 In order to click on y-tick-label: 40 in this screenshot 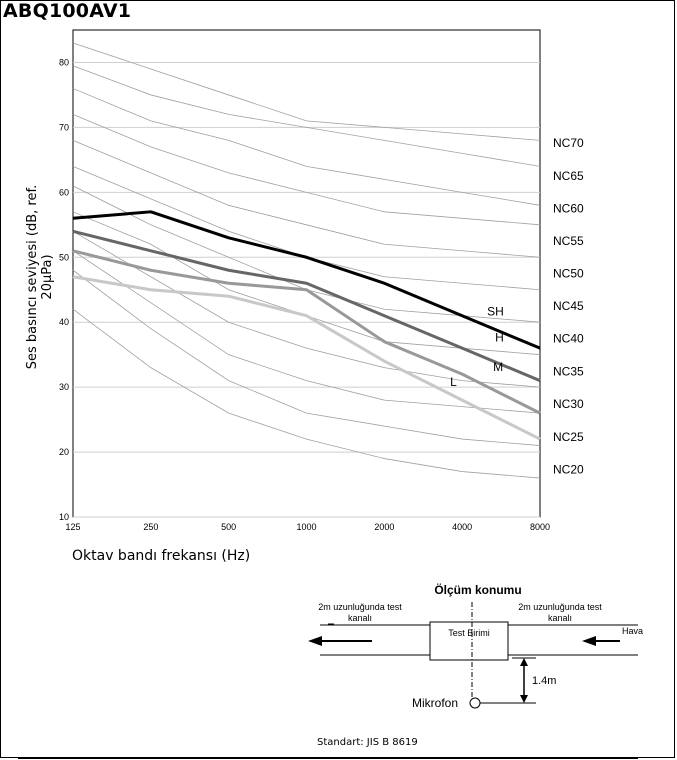, I will do `click(64, 322)`.